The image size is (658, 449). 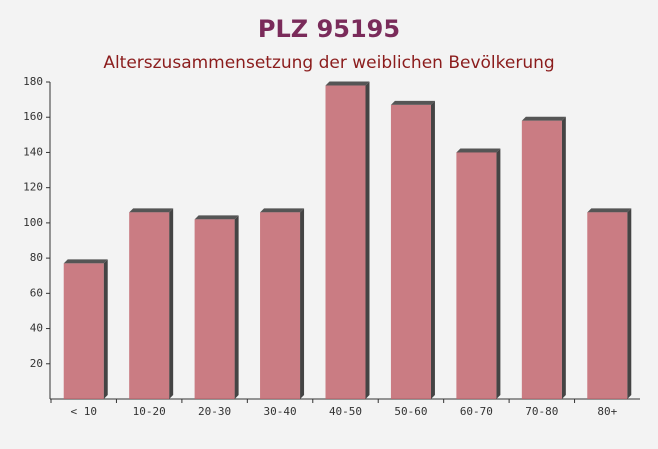 What do you see at coordinates (36, 363) in the screenshot?
I see `y-tick-label: 20` at bounding box center [36, 363].